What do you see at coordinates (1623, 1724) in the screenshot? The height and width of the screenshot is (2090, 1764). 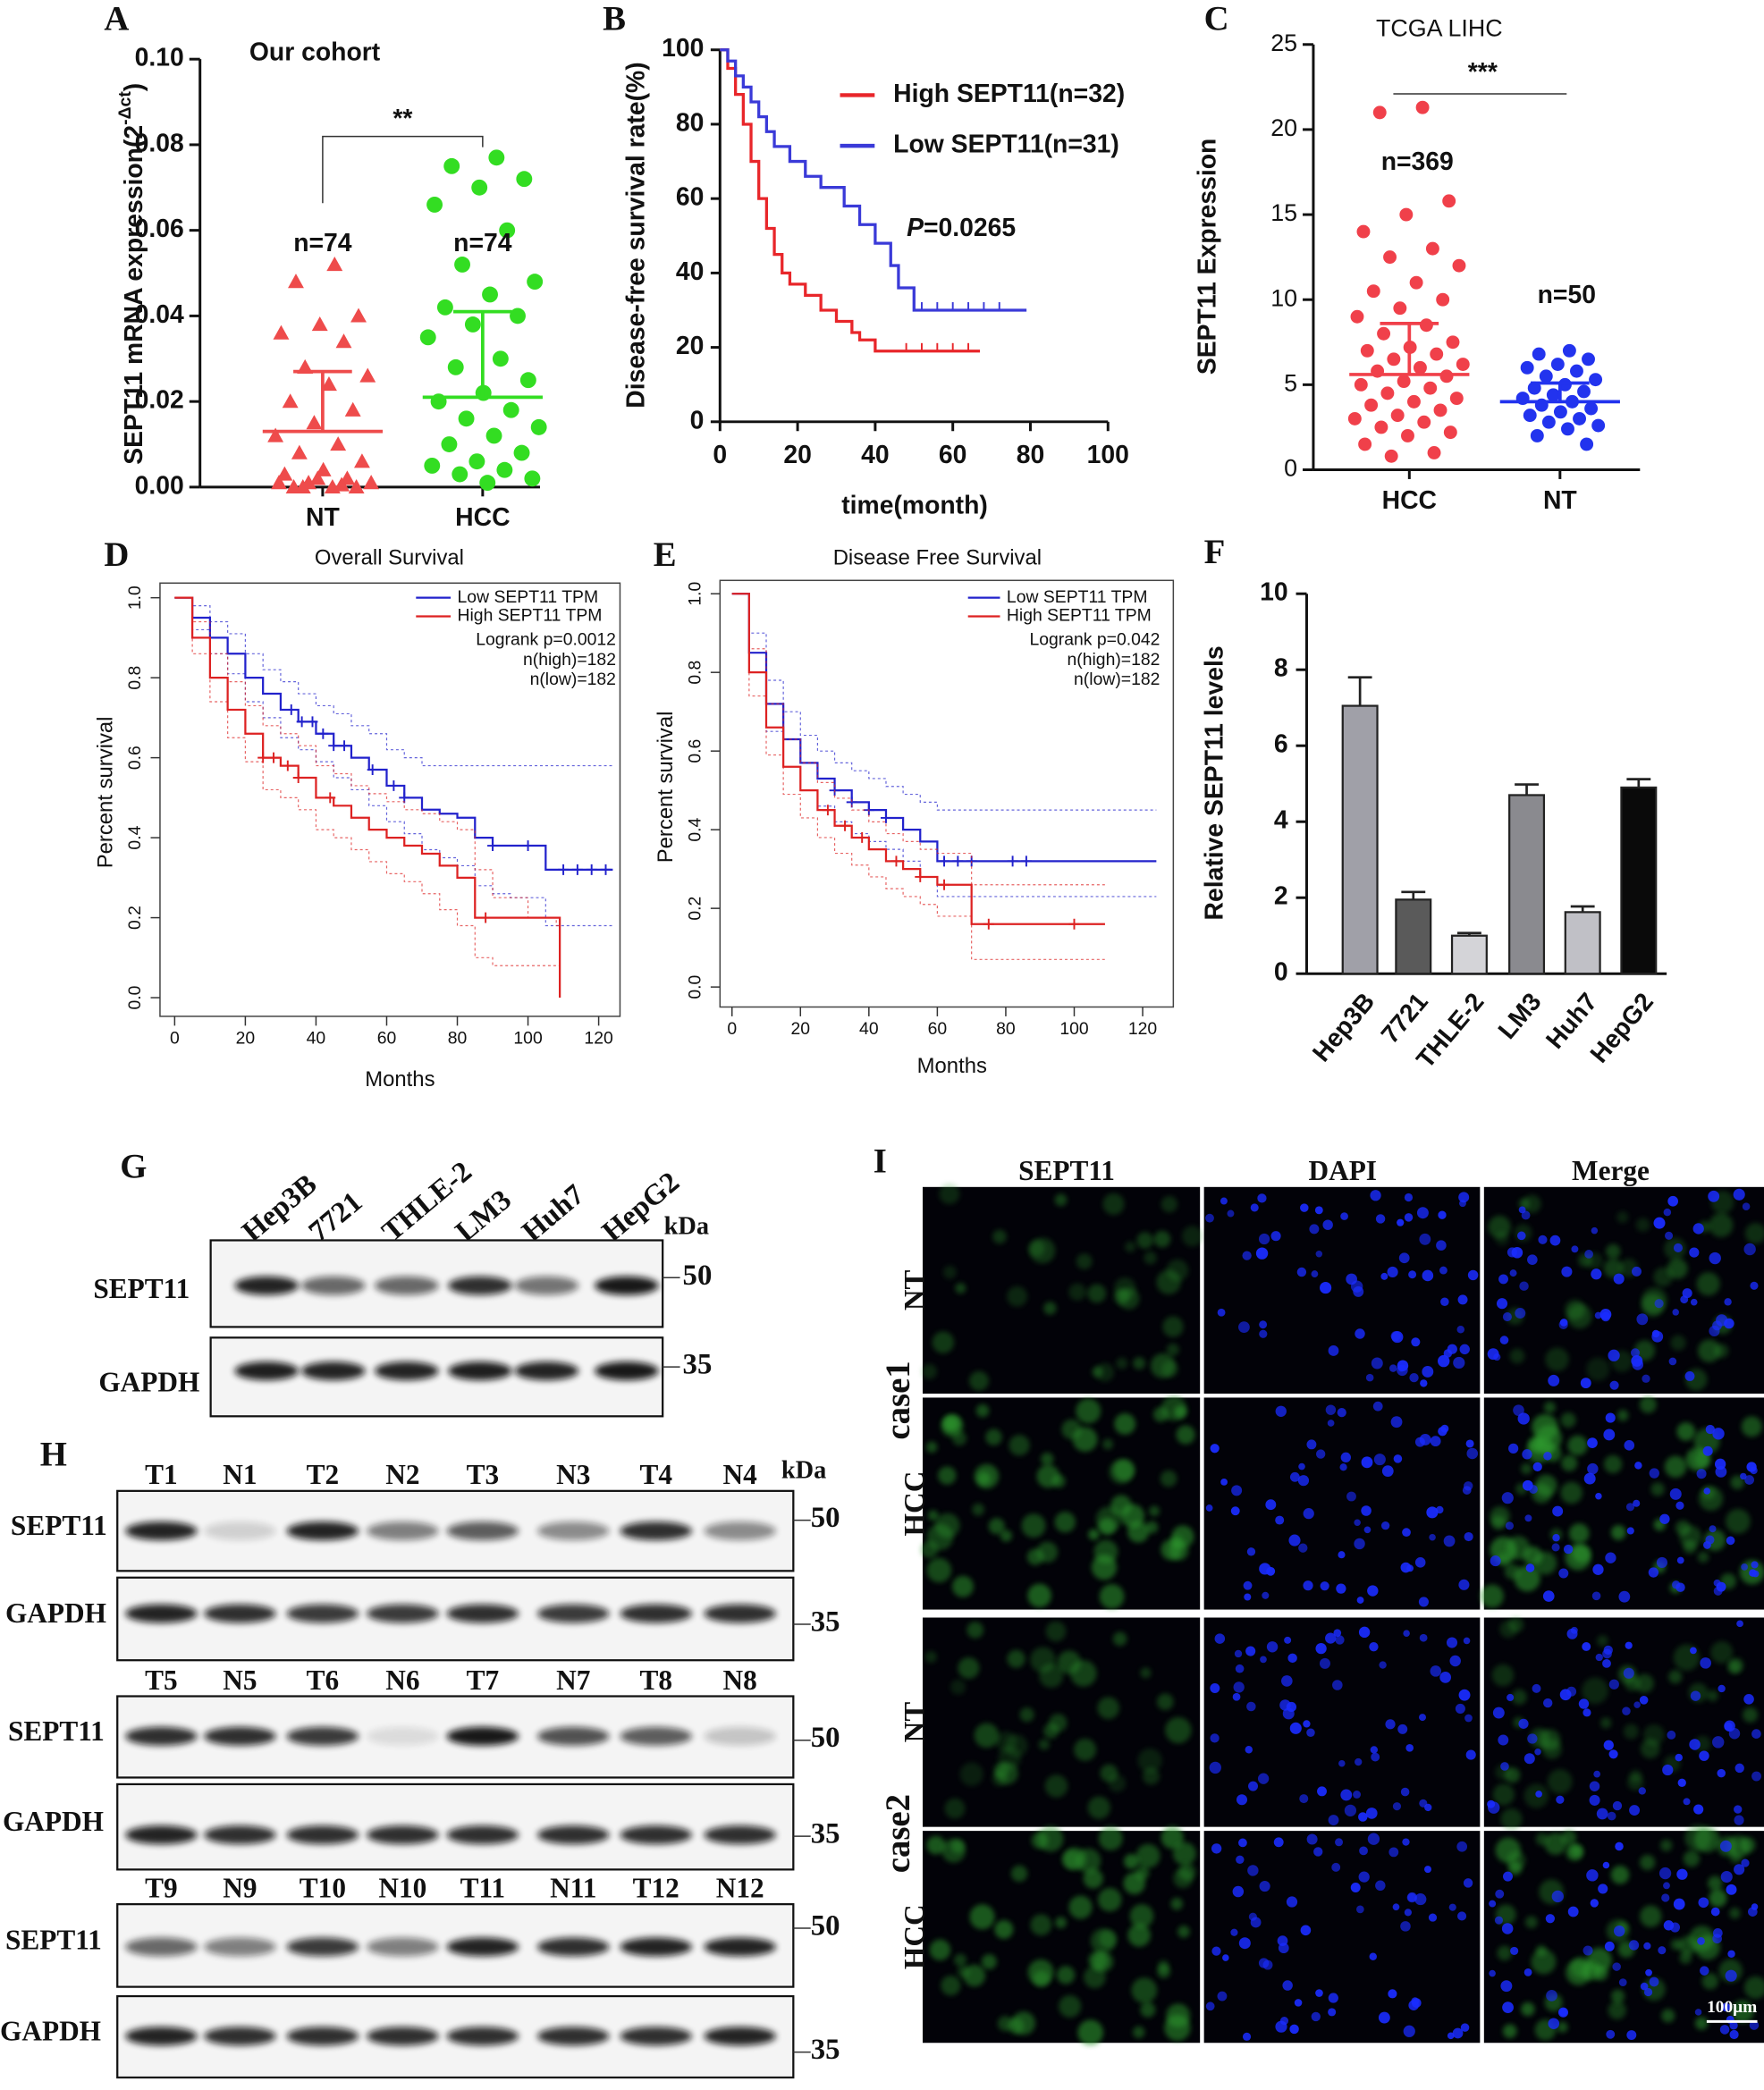 I see `micrograph` at bounding box center [1623, 1724].